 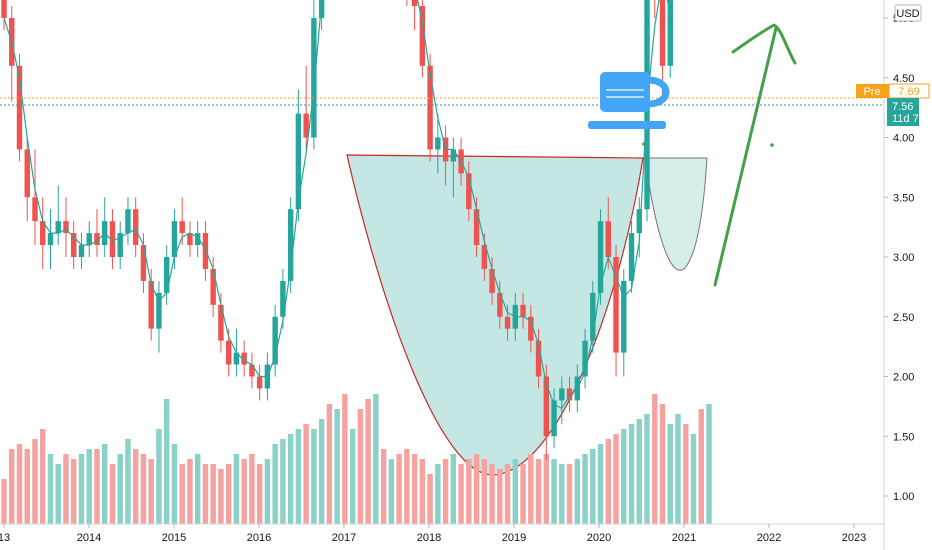 What do you see at coordinates (854, 538) in the screenshot?
I see `time-tick-label: 2023` at bounding box center [854, 538].